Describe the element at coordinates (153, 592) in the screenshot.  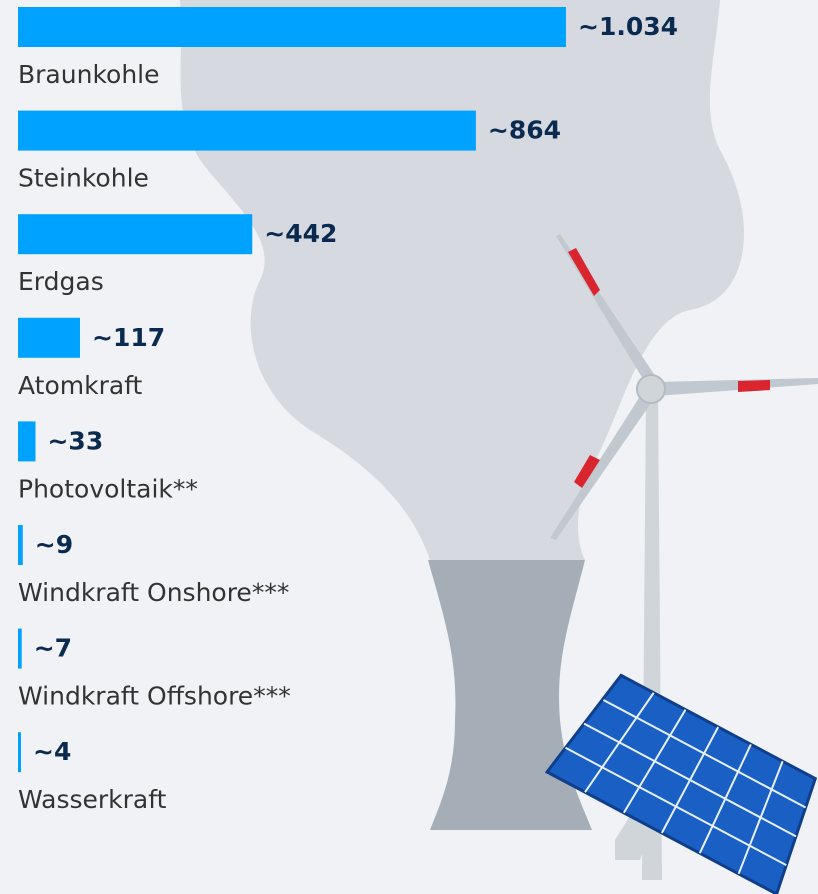
I see `category-label: Windkraft Onshore***` at that location.